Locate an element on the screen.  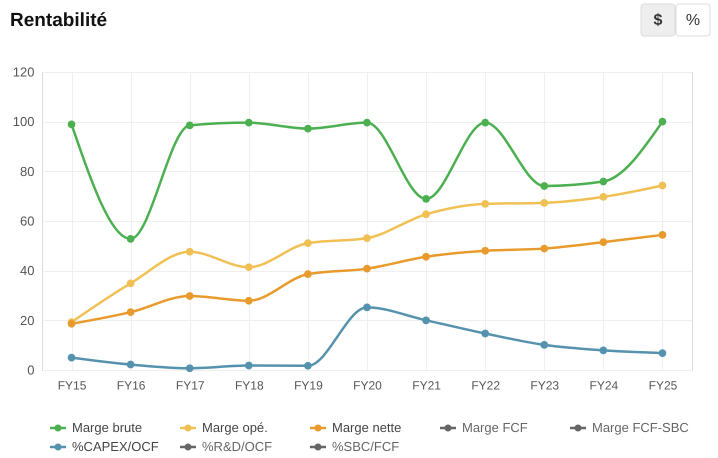
x-tick-label: FY19 is located at coordinates (309, 385).